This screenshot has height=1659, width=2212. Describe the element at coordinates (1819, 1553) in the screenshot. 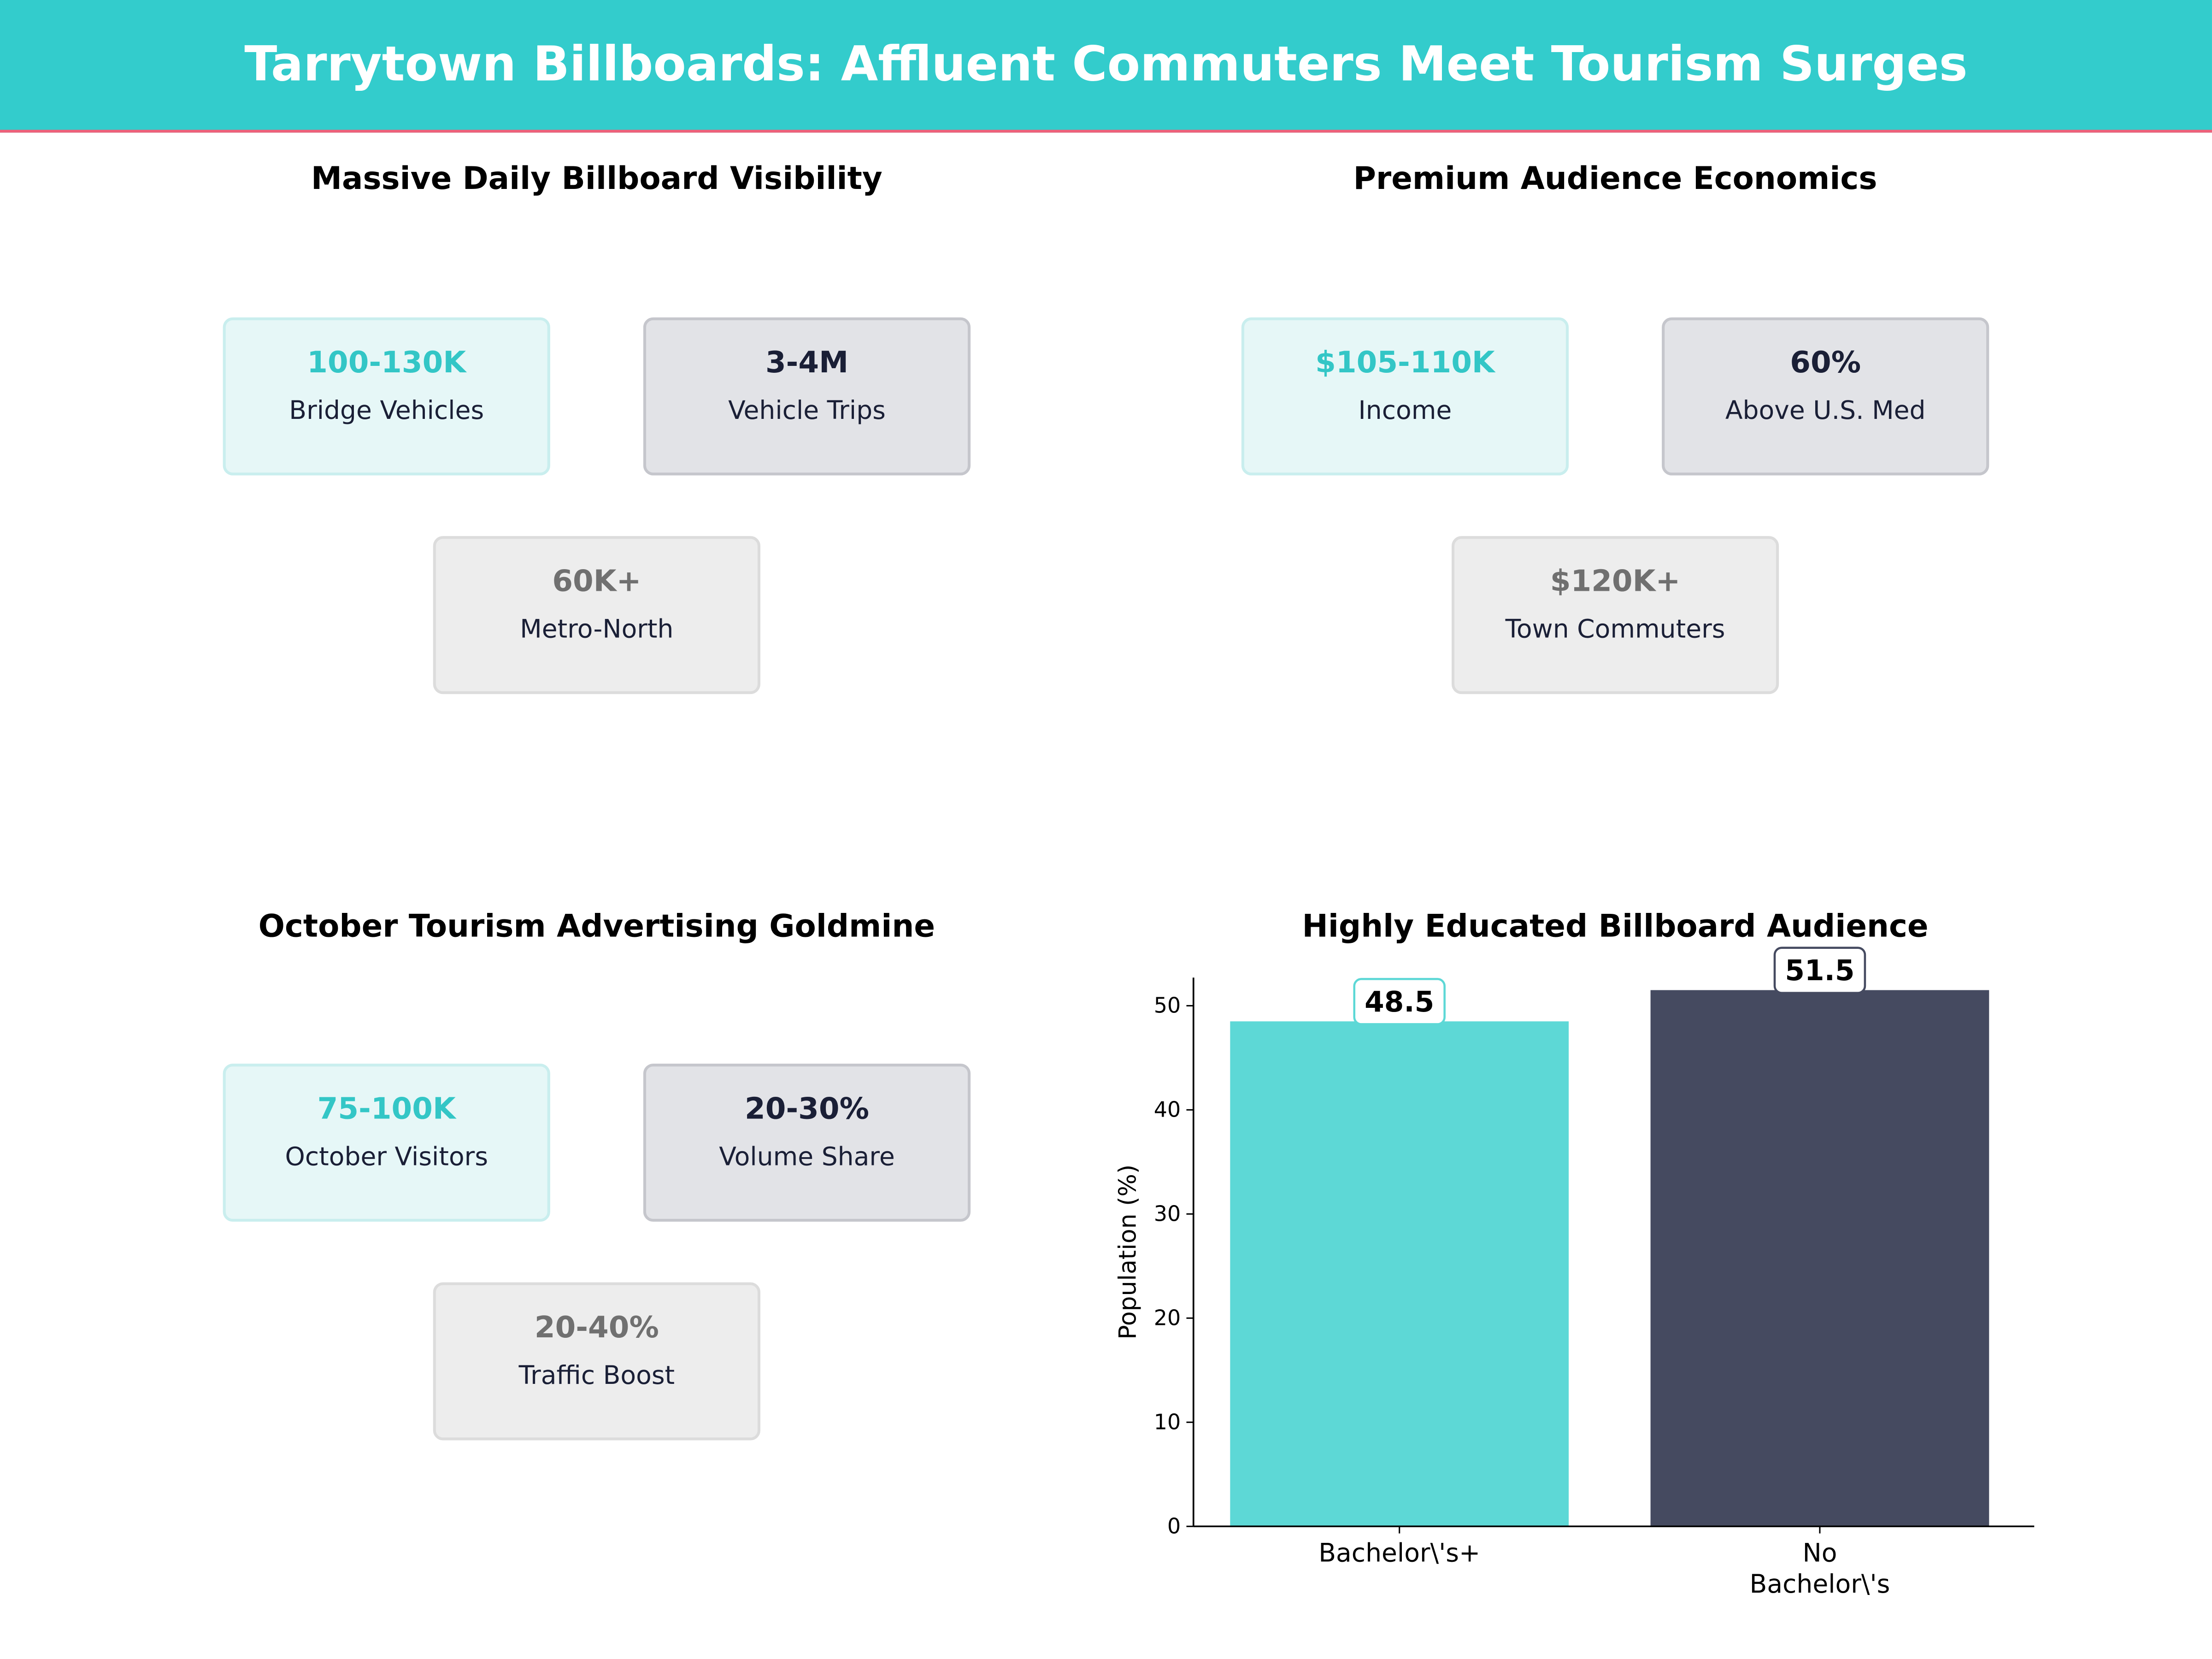

I see `x-tick-label: No` at that location.